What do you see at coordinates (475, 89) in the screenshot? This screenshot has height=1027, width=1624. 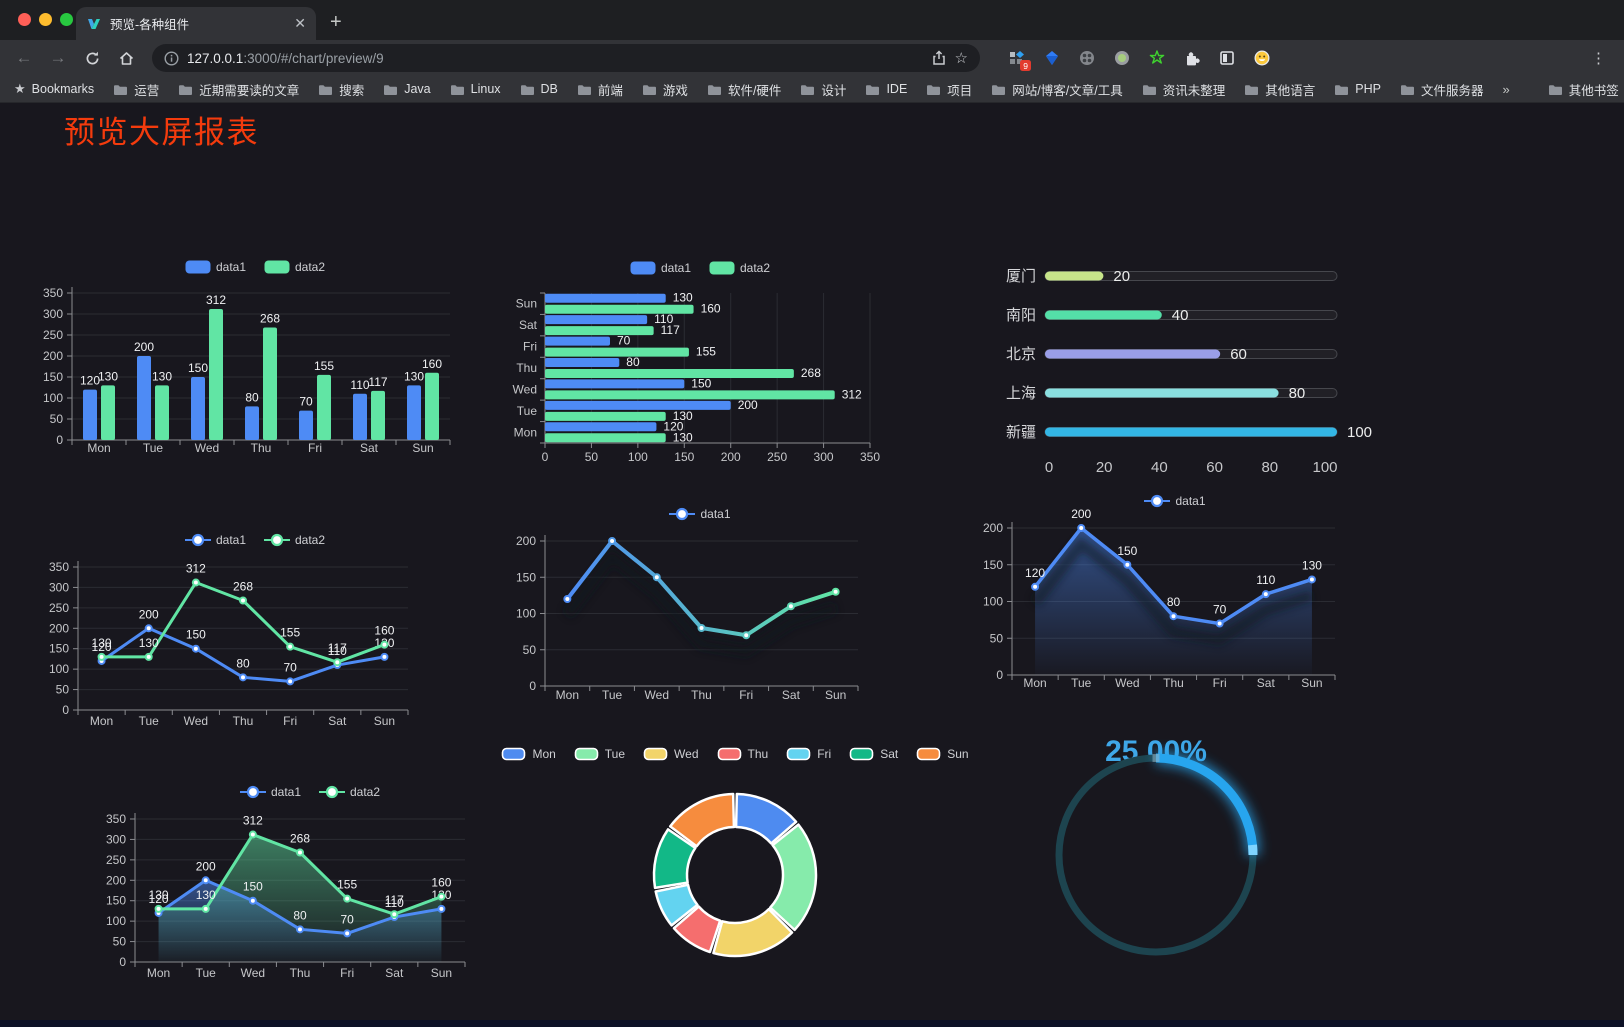 I see `bookmark-item-Linux: Linux` at bounding box center [475, 89].